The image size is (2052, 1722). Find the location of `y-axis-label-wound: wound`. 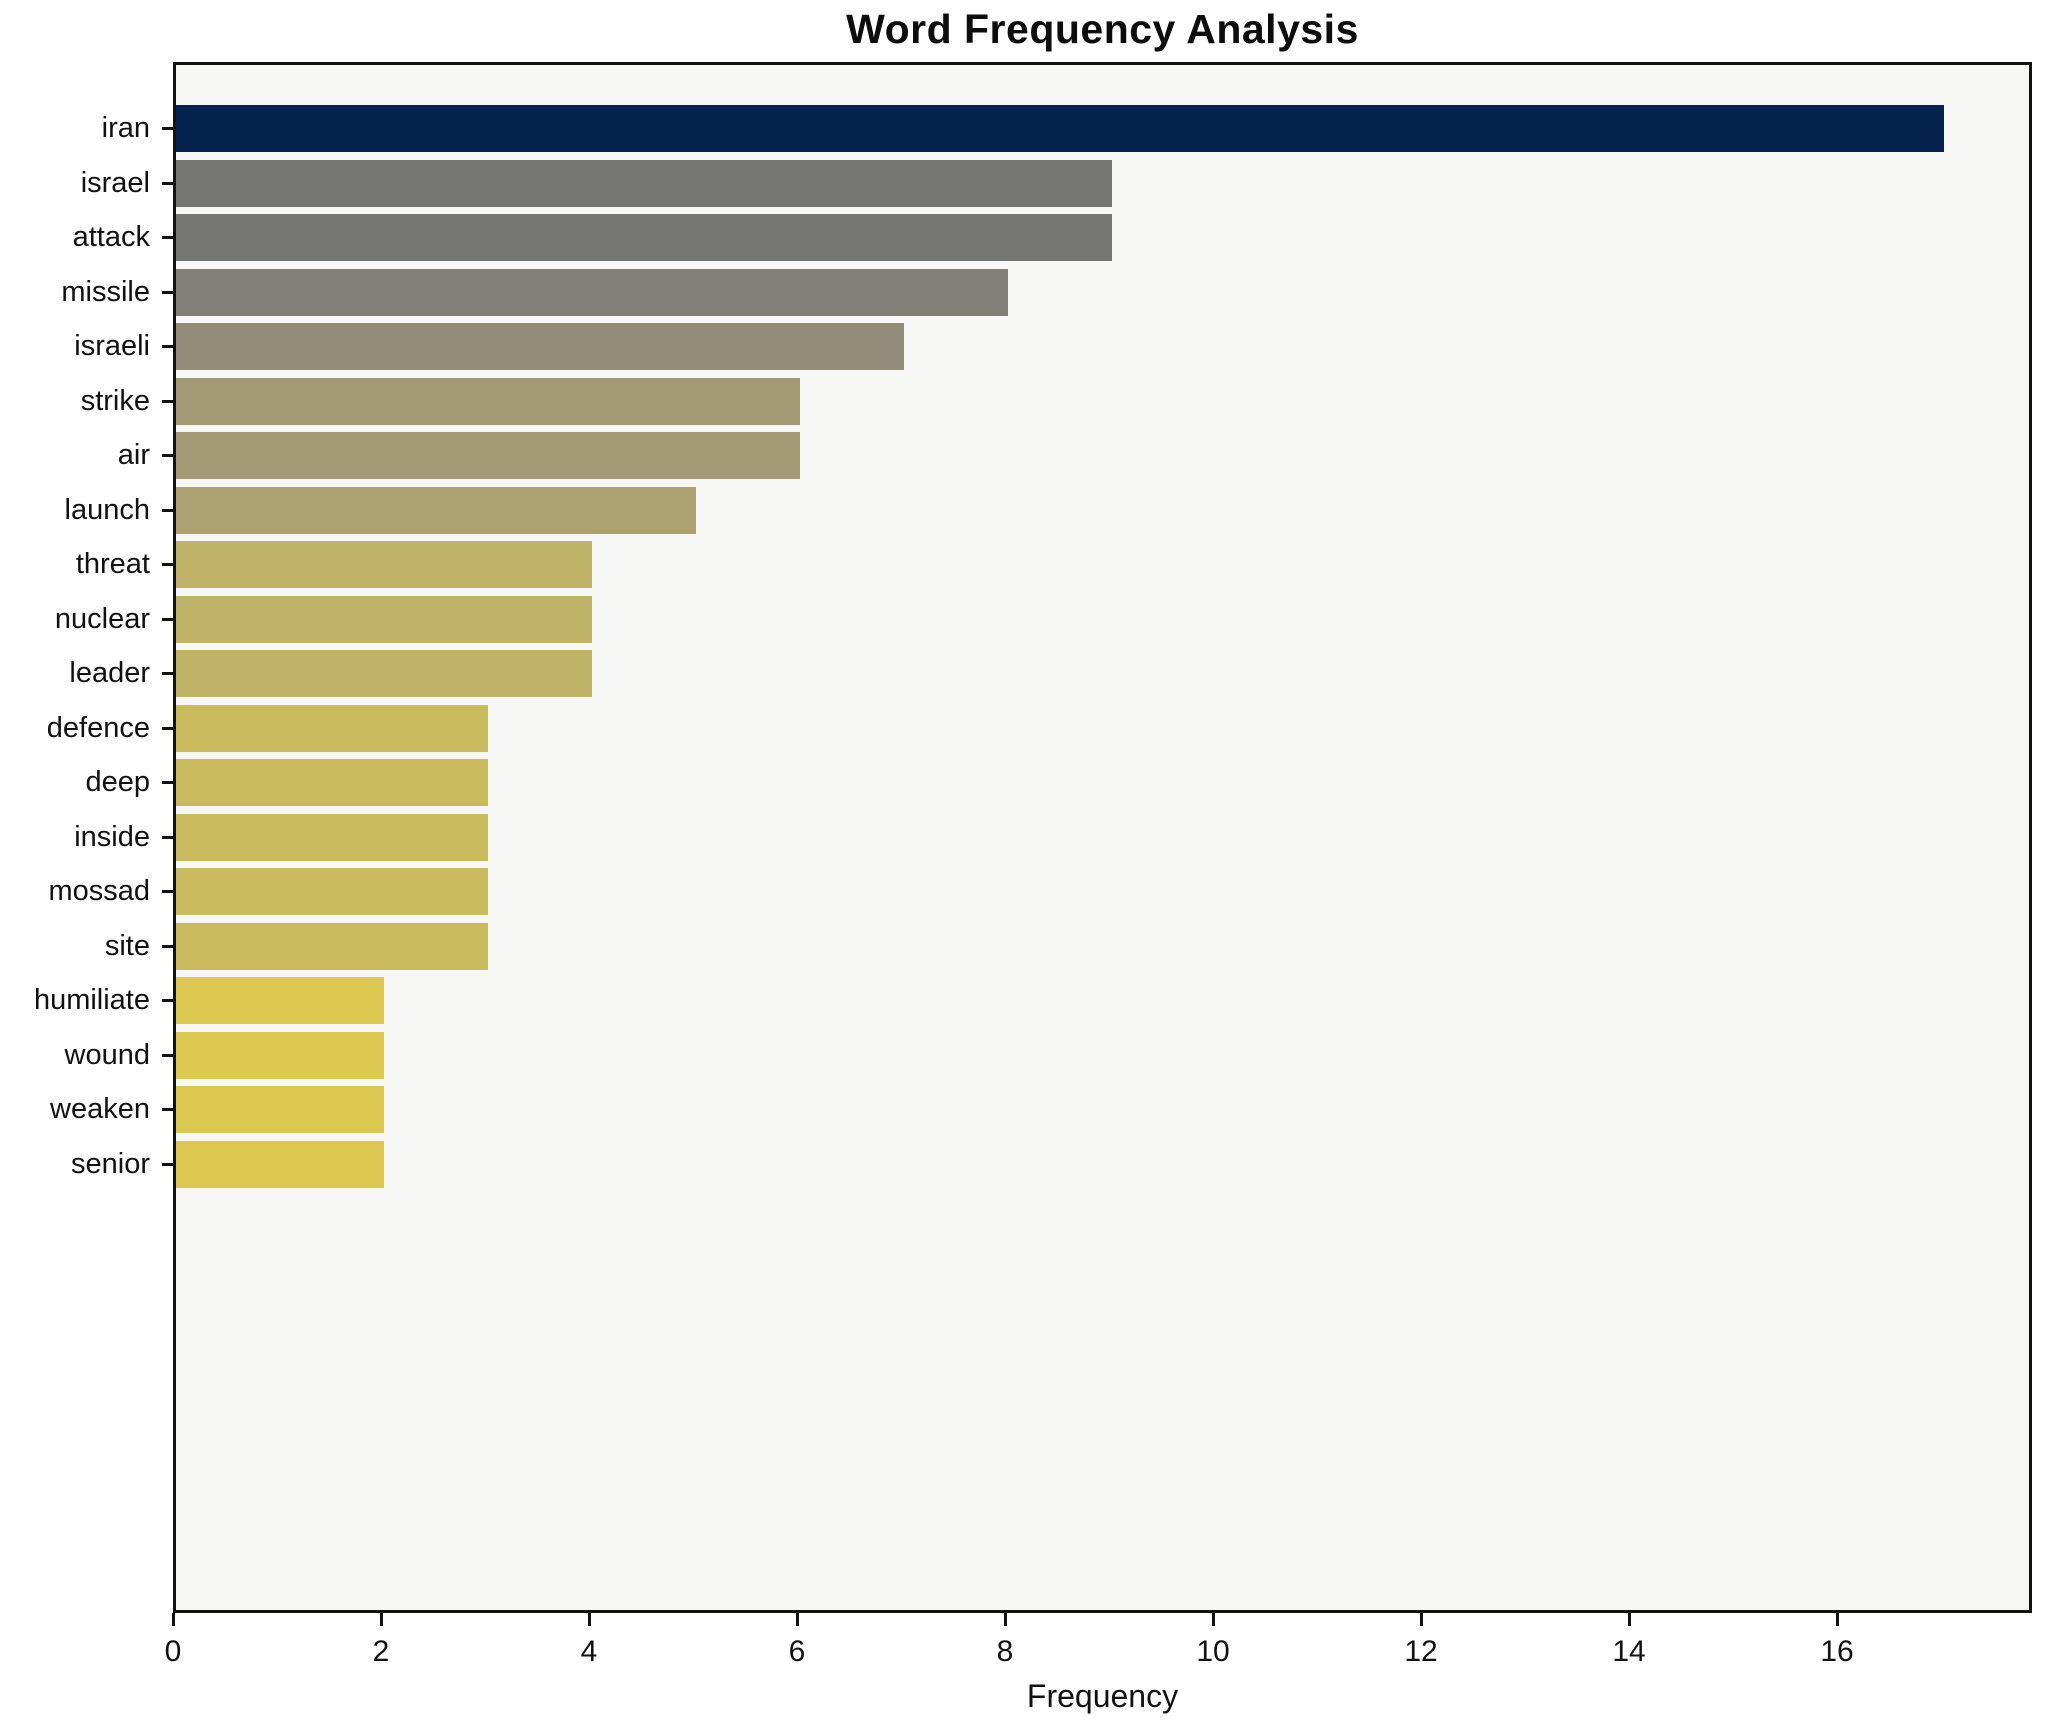

y-axis-label-wound: wound is located at coordinates (107, 1054).